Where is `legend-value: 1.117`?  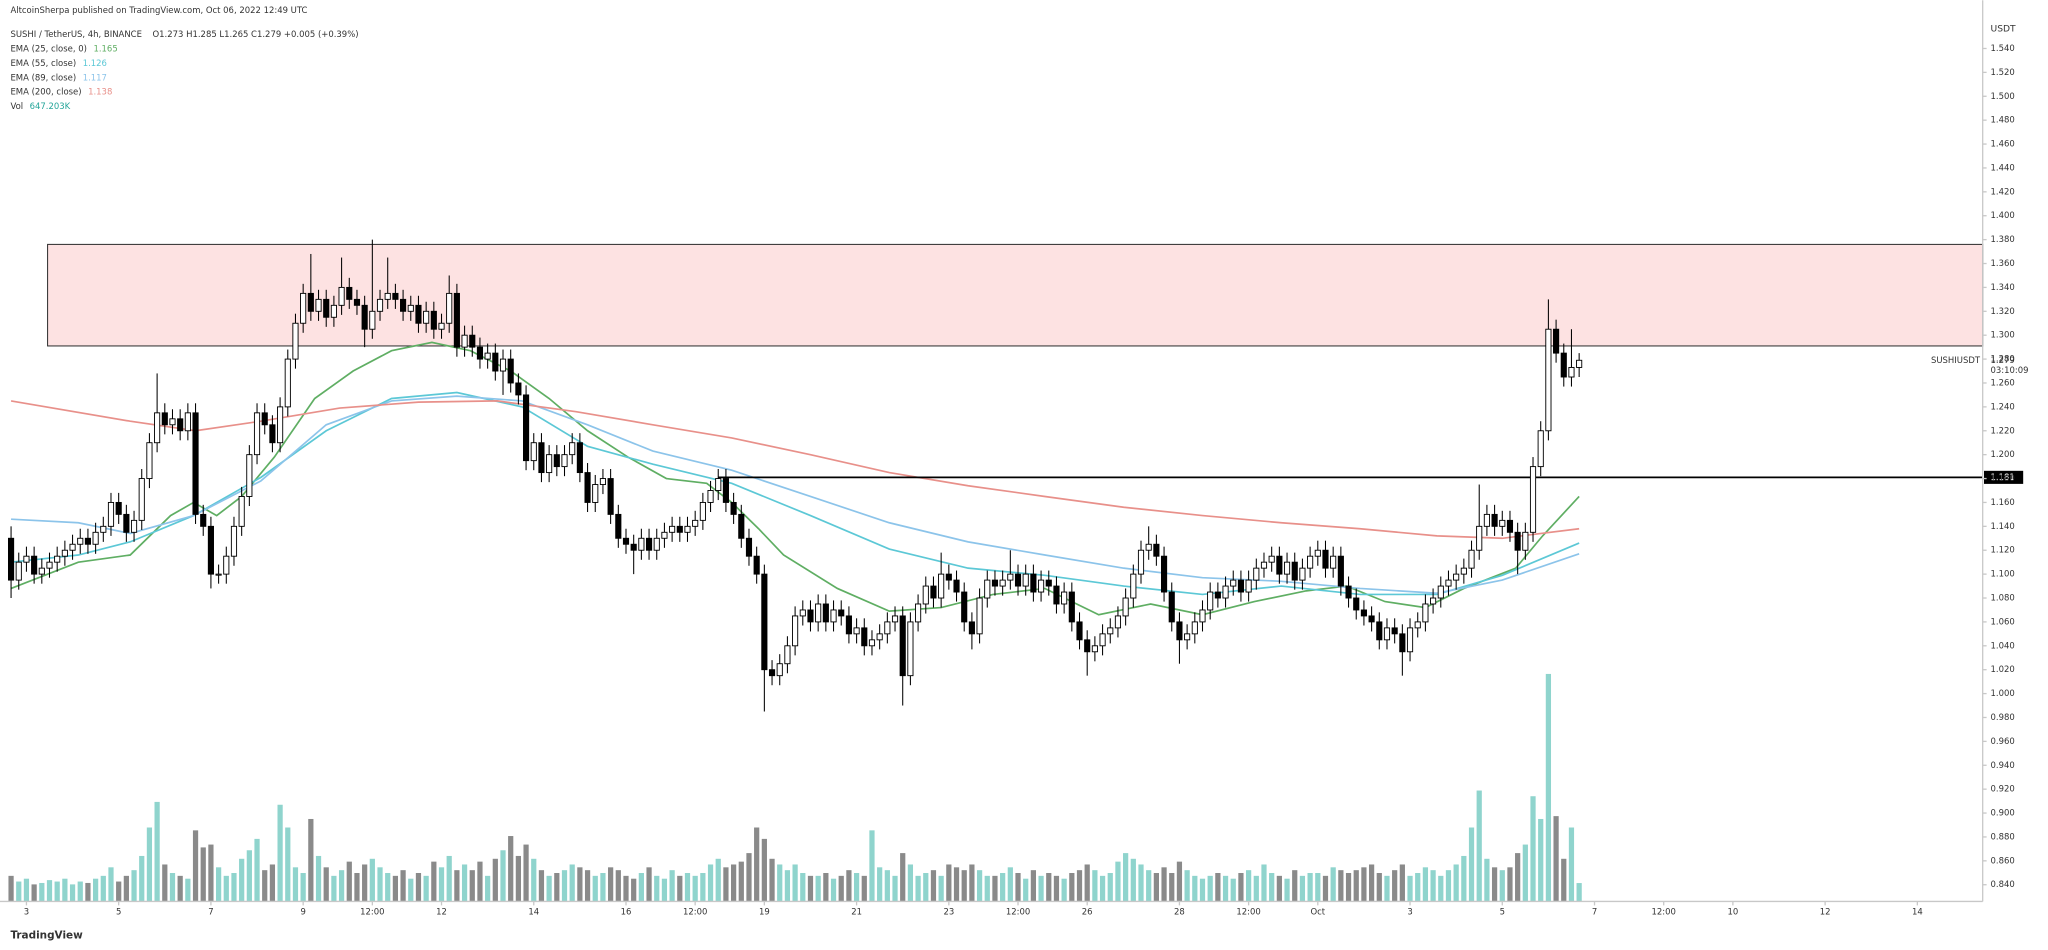
legend-value: 1.117 is located at coordinates (95, 77).